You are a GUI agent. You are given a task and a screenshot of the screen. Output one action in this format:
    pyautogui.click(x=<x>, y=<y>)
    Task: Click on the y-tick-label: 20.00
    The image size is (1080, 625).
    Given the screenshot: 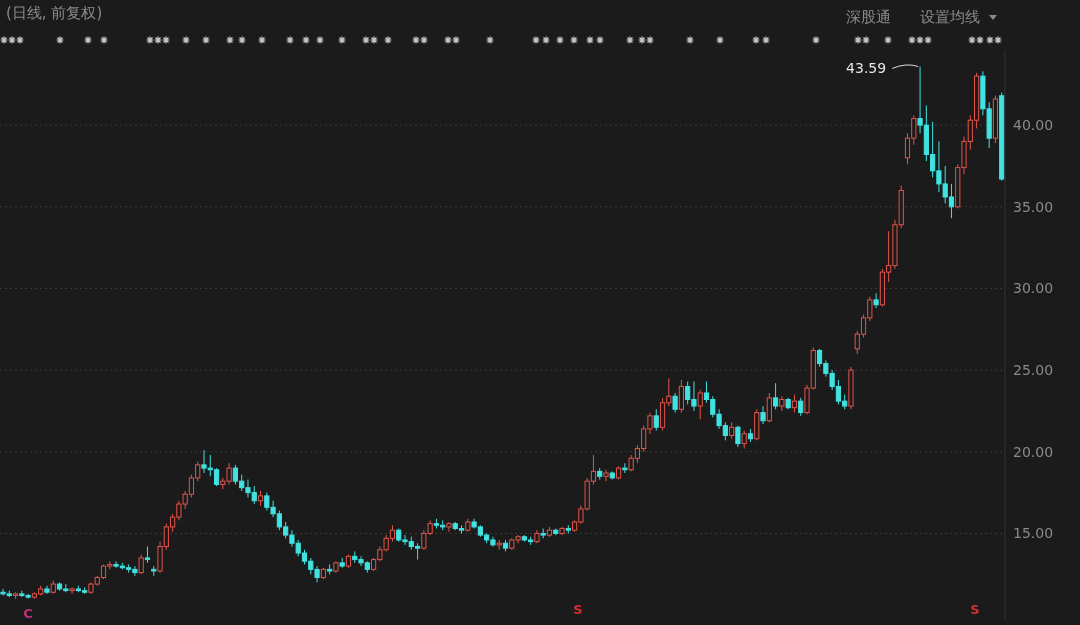 What is the action you would take?
    pyautogui.click(x=1033, y=451)
    